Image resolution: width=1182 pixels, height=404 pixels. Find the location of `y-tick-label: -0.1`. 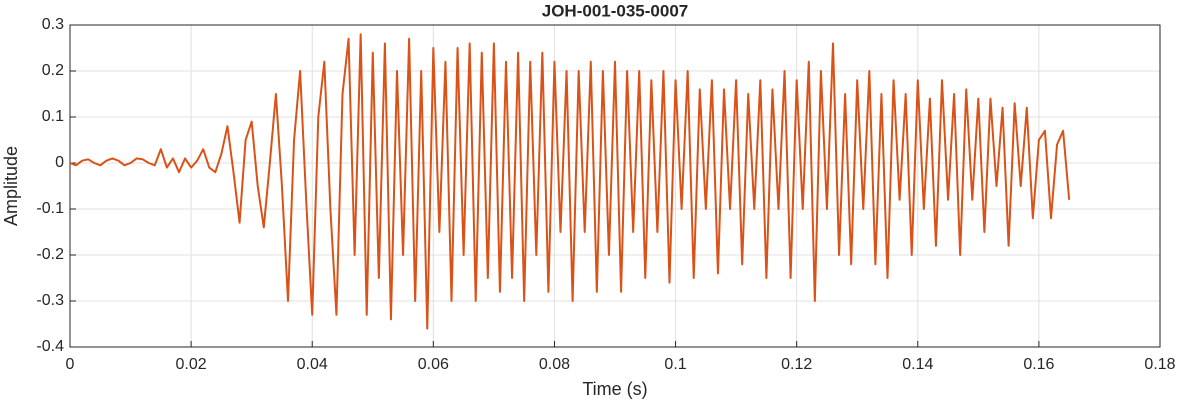

y-tick-label: -0.1 is located at coordinates (50, 208).